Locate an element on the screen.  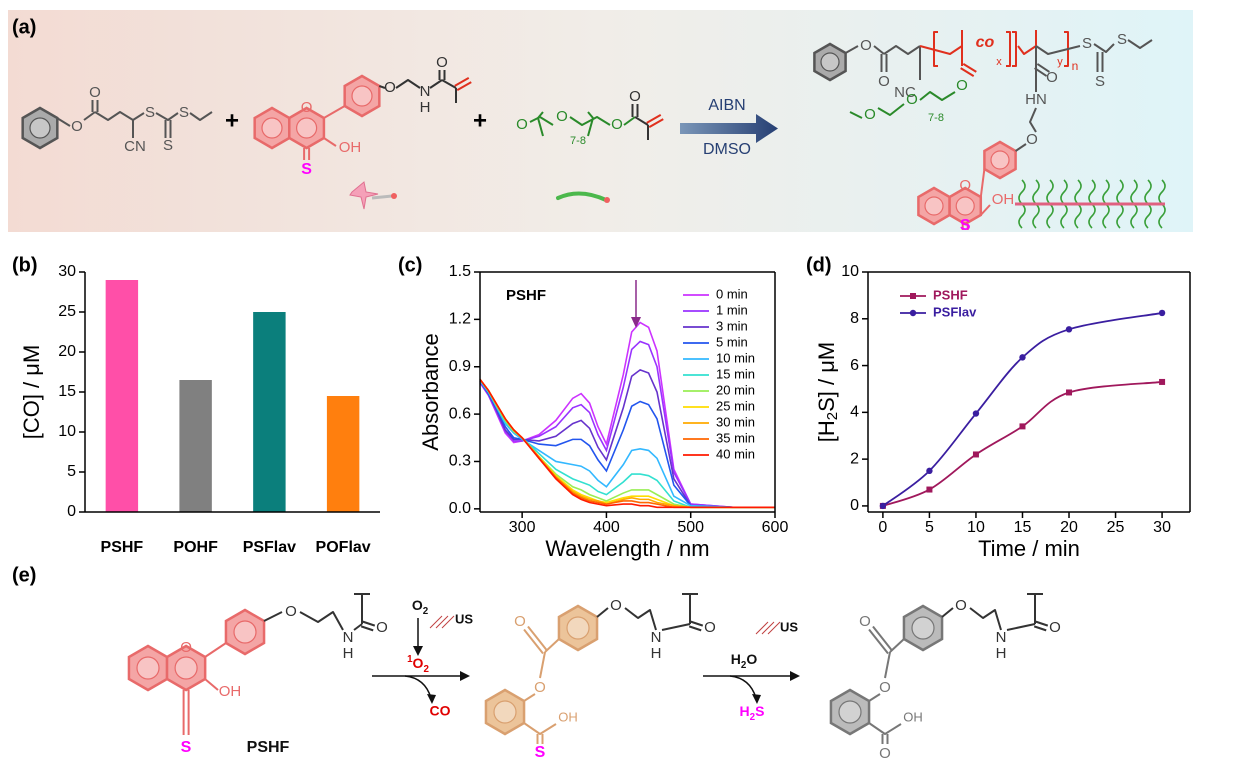
x-tick-label: 15 is located at coordinates (1023, 527).